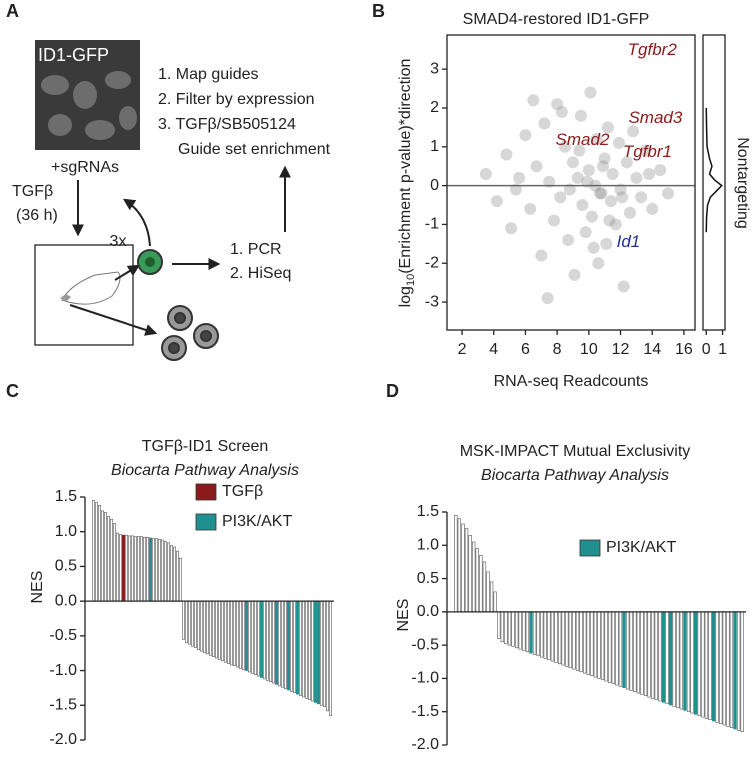 The height and width of the screenshot is (772, 754). I want to click on y-tick-label: 1.5, so click(428, 511).